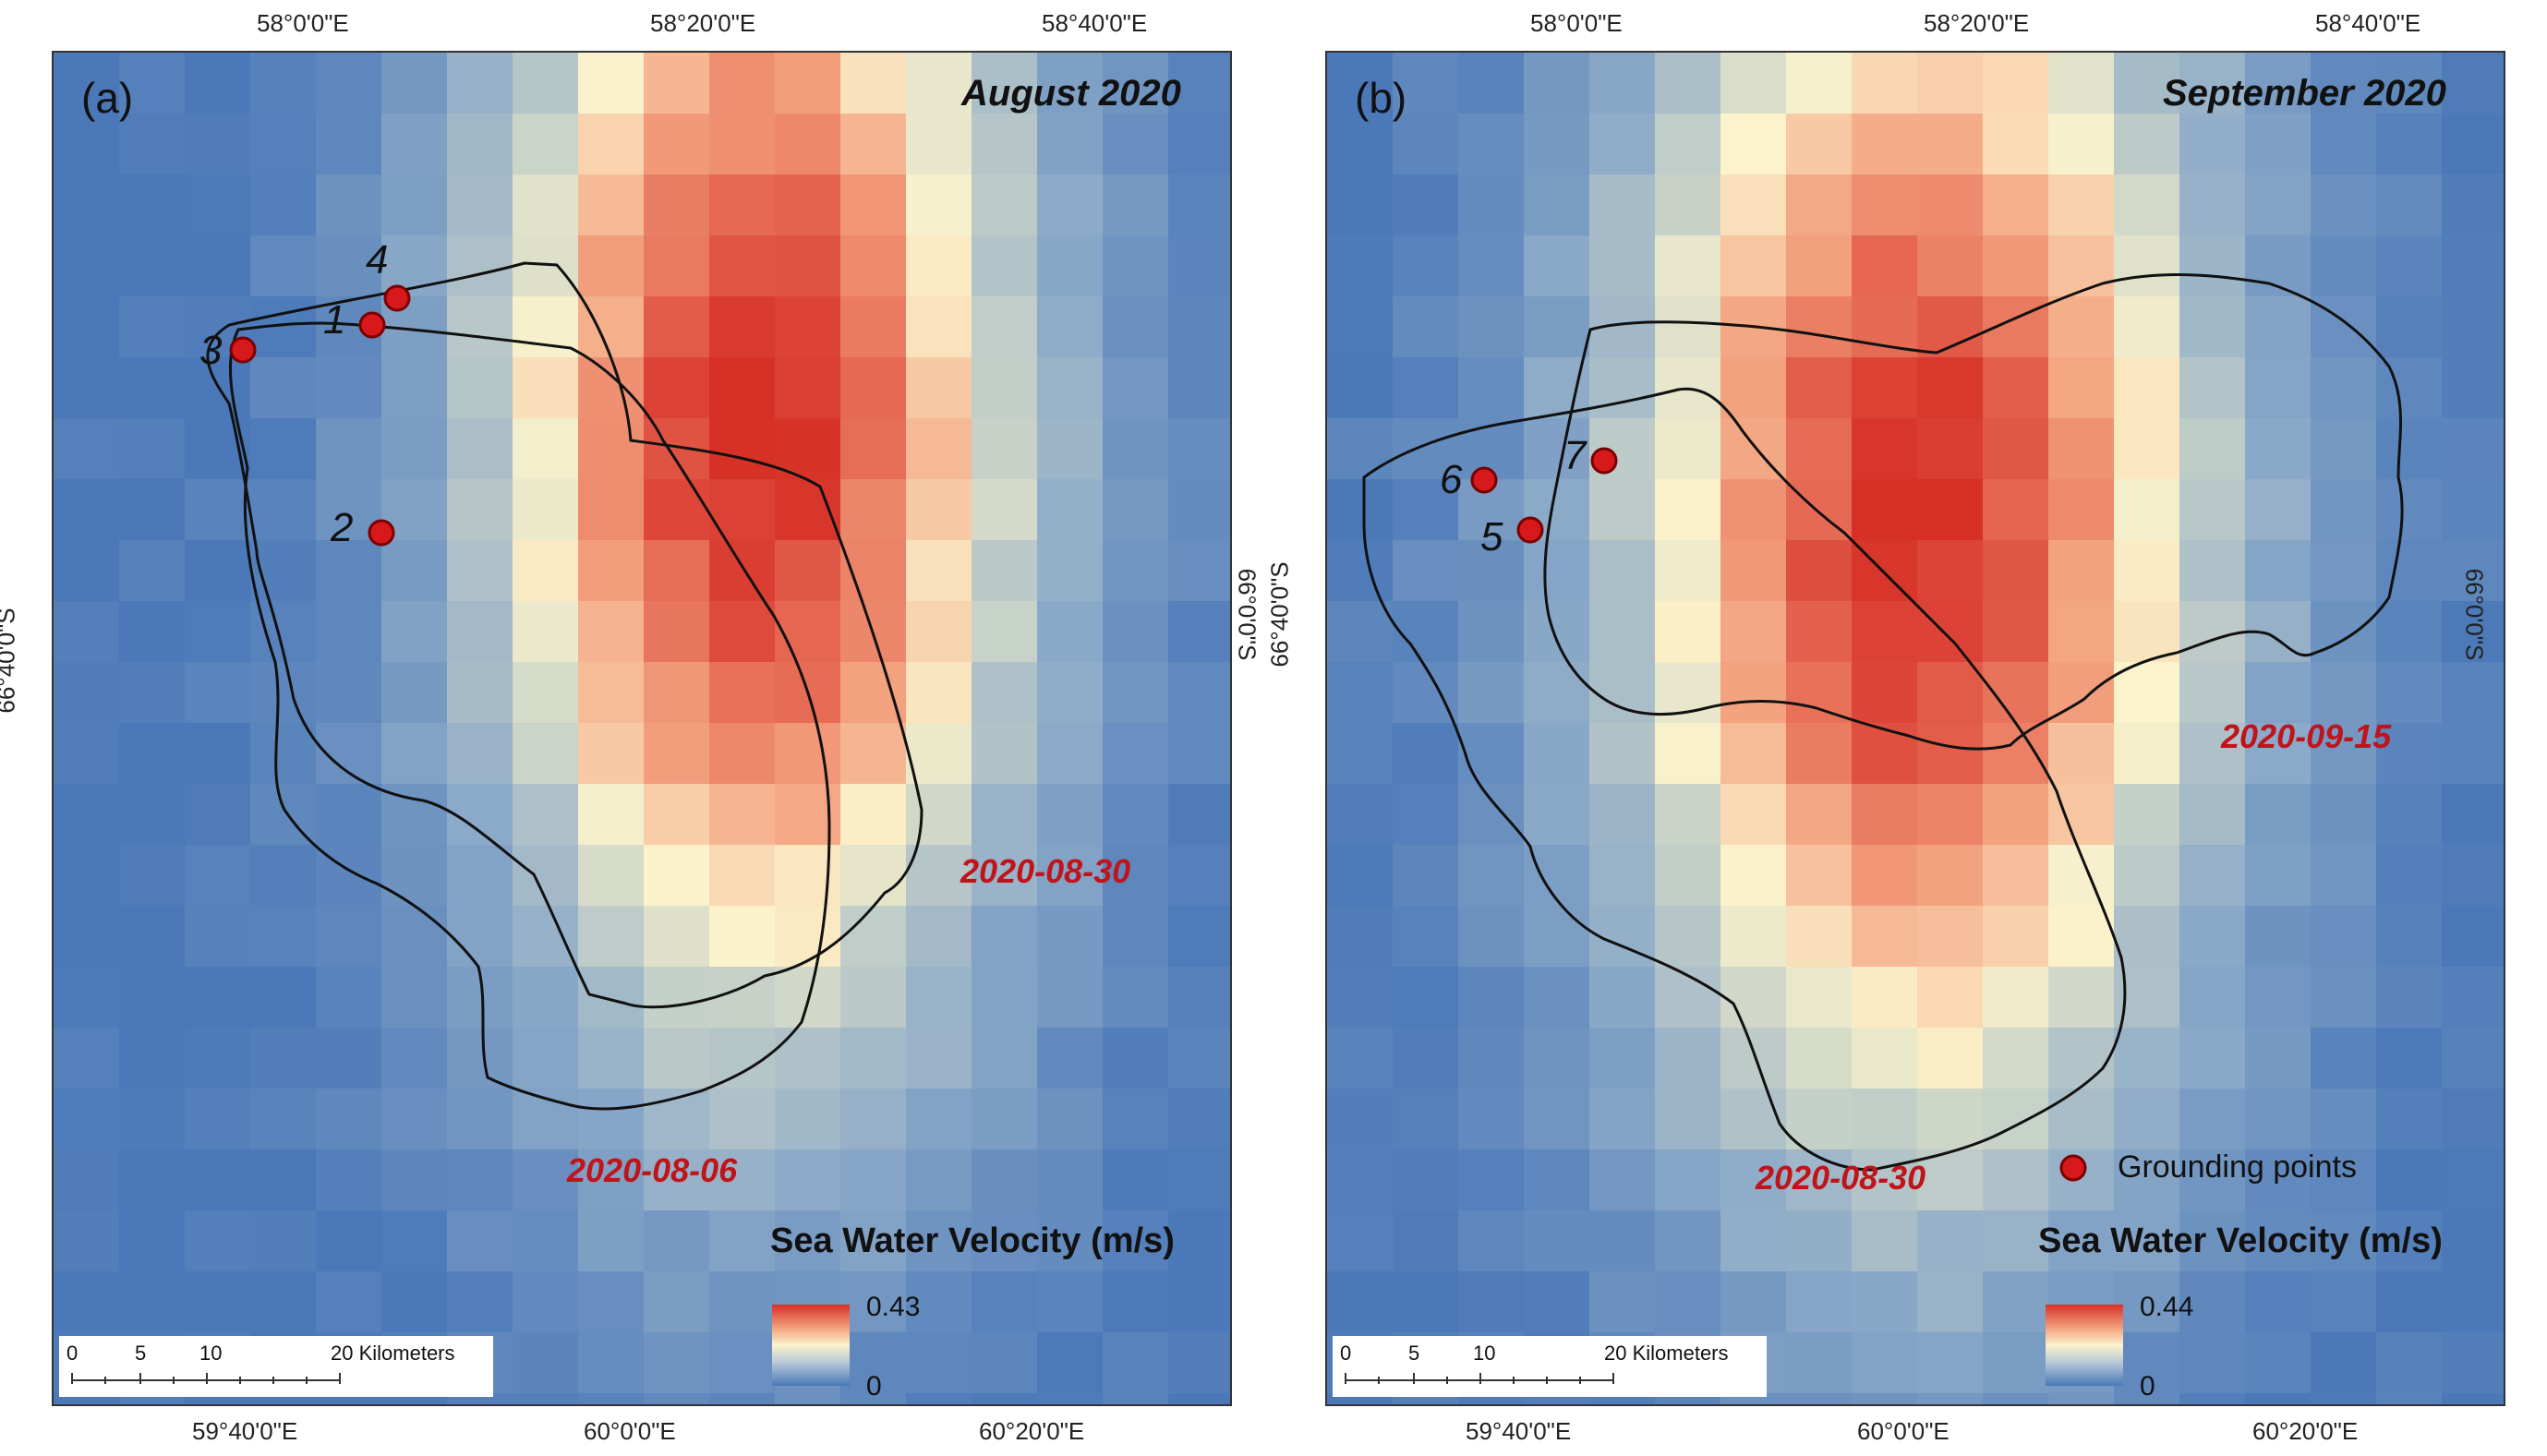 The width and height of the screenshot is (2547, 1456). Describe the element at coordinates (1095, 23) in the screenshot. I see `top-tick-a-3: 58°40'0"E` at that location.